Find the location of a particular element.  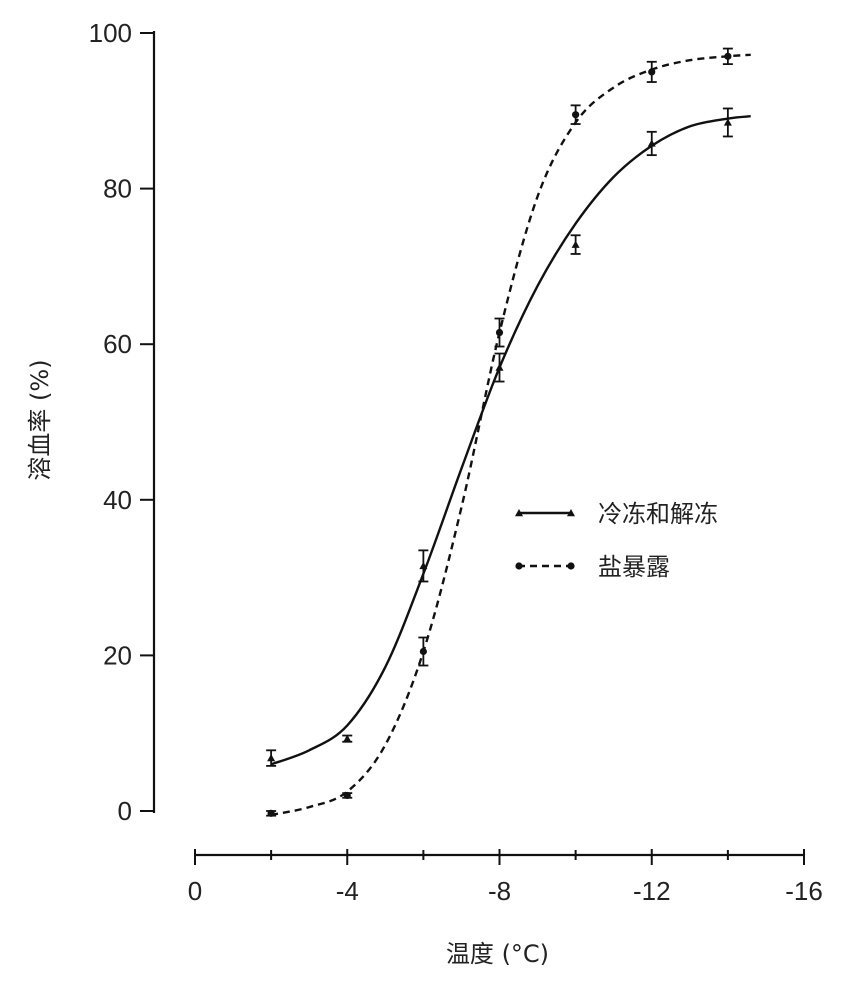

x-tick-label: -4 is located at coordinates (347, 891).